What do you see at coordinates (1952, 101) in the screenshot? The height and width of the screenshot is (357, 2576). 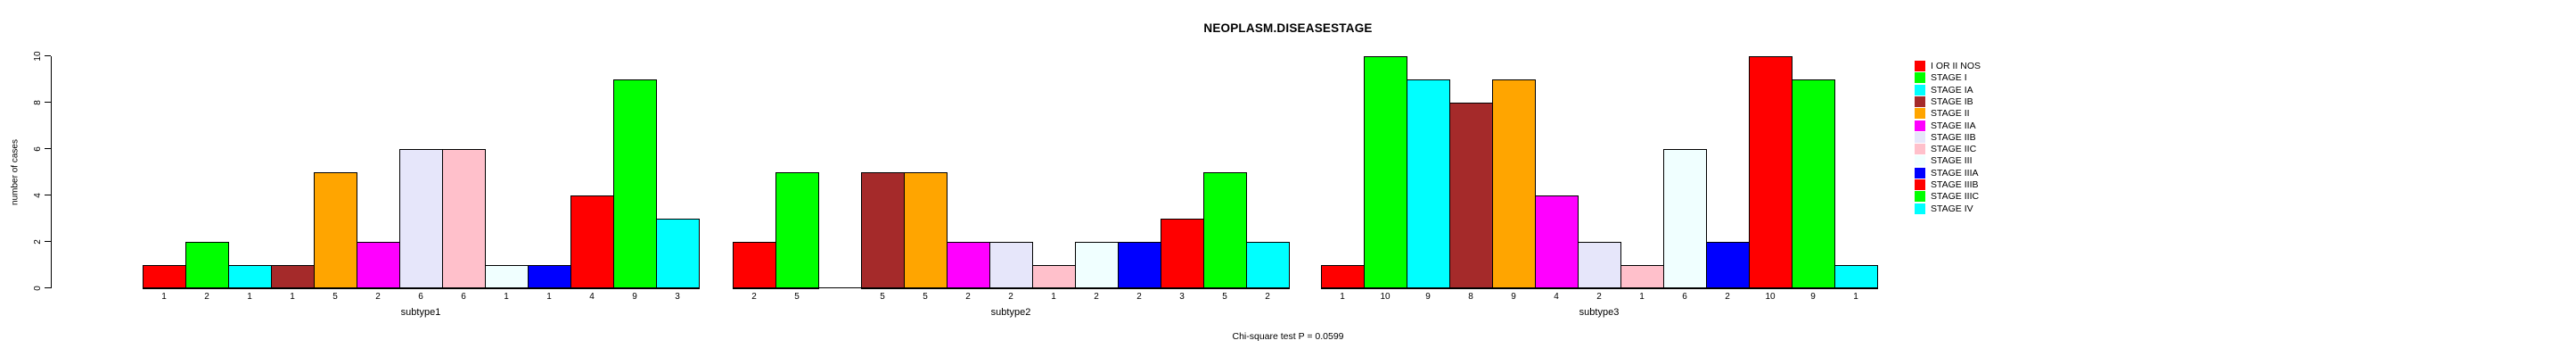 I see `legend-label: STAGE IB` at bounding box center [1952, 101].